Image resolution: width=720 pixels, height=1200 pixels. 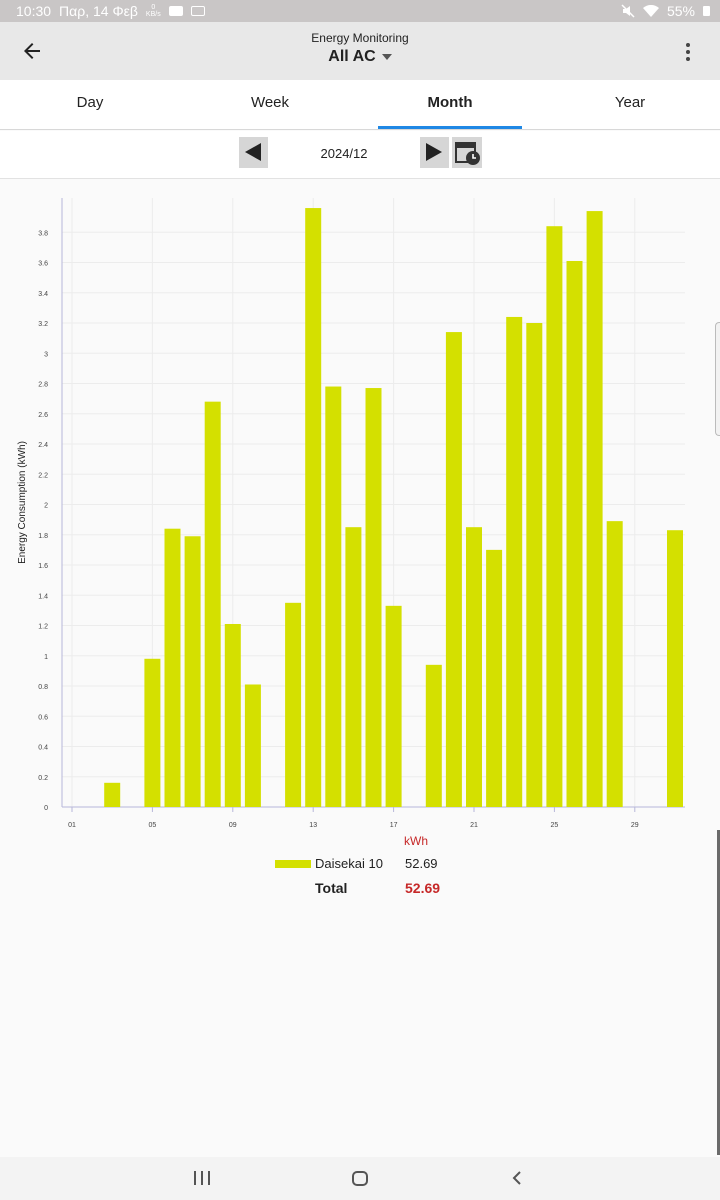 What do you see at coordinates (32, 51) in the screenshot?
I see `arrow-left-icon` at bounding box center [32, 51].